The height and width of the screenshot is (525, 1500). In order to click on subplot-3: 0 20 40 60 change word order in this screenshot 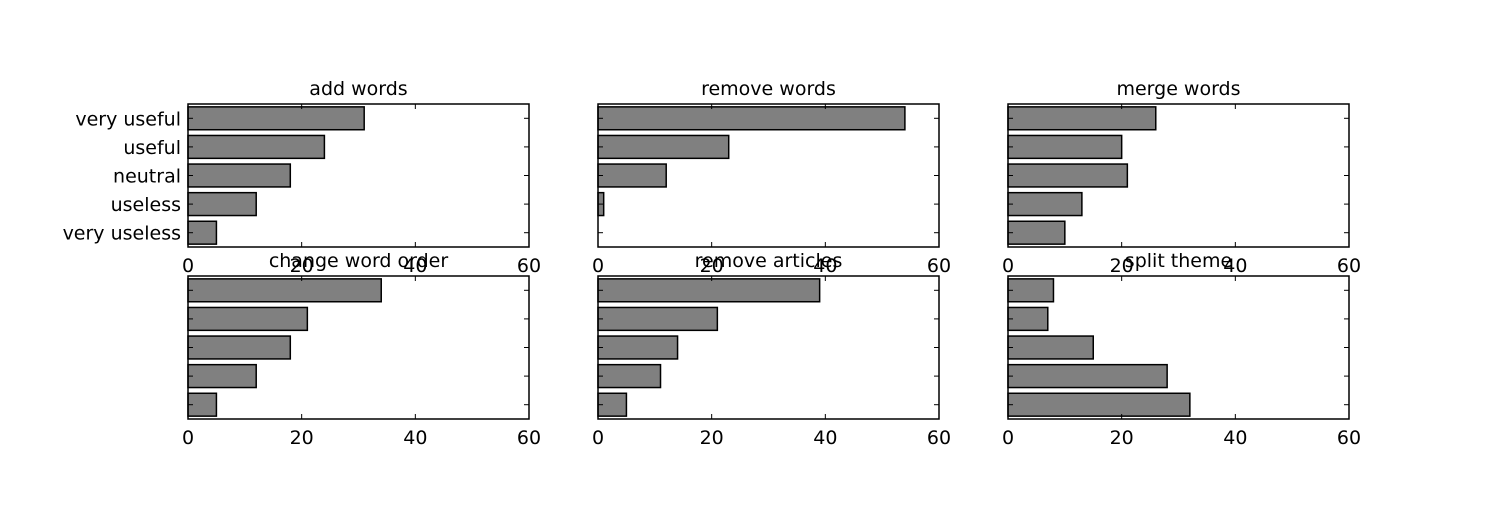, I will do `click(361, 349)`.